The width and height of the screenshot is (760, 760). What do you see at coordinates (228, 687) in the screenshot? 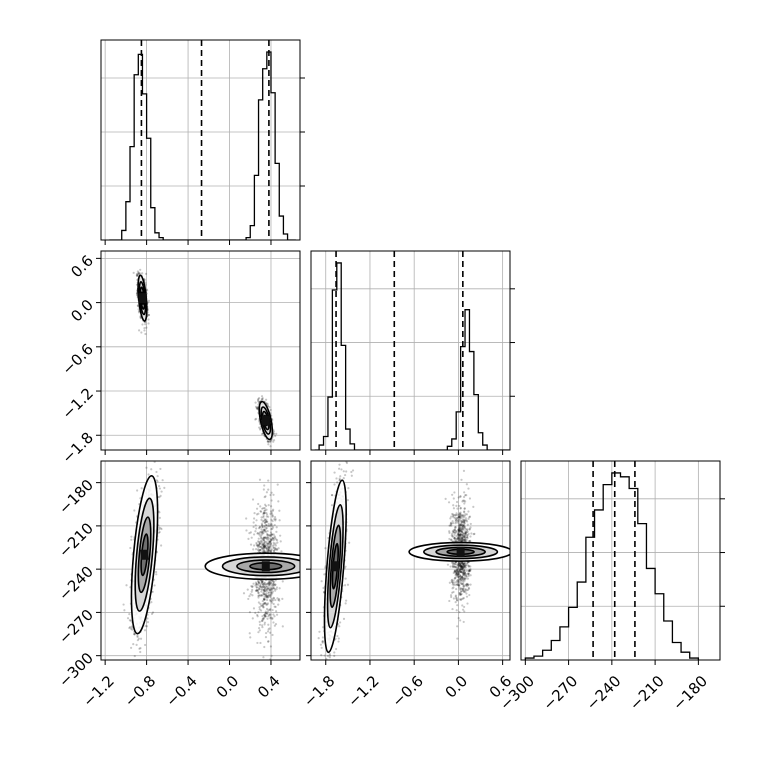
I see `x-tick-label-0-3: 0.0` at bounding box center [228, 687].